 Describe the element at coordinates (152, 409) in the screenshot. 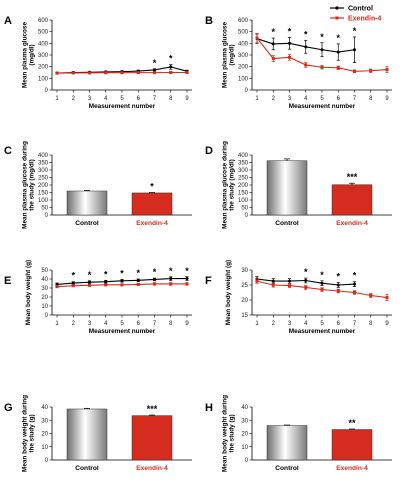

I see `significance-star: ***` at that location.